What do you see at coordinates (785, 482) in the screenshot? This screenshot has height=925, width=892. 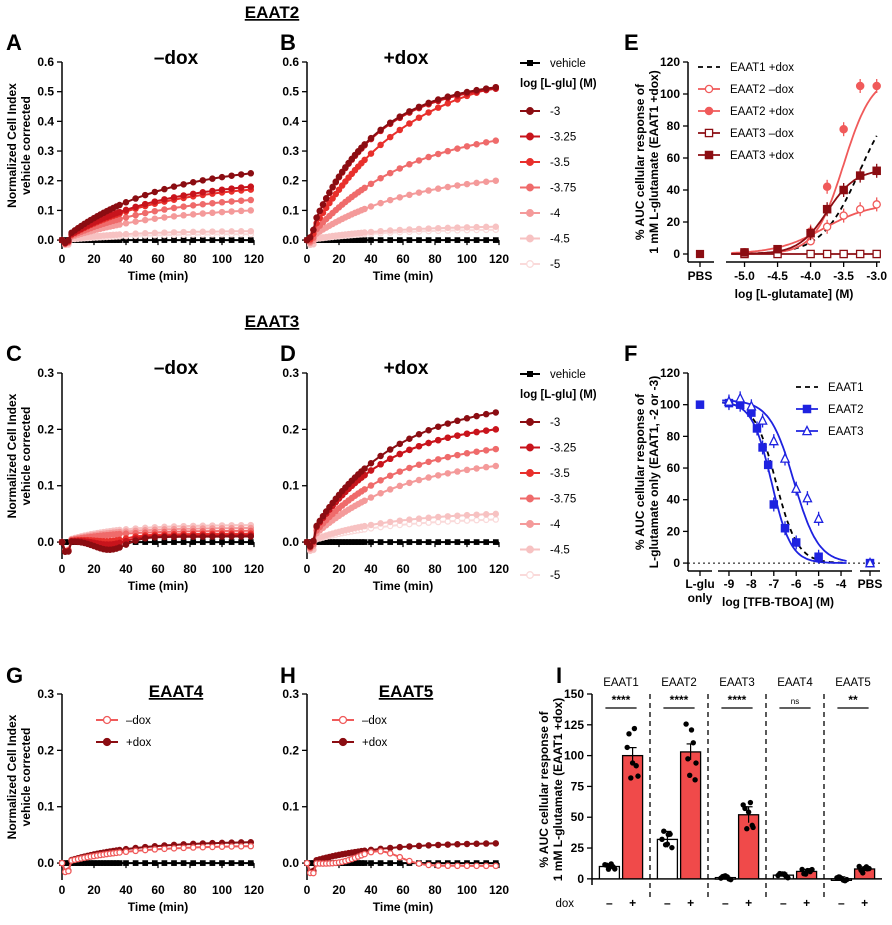 I see `series-EAAT2` at bounding box center [785, 482].